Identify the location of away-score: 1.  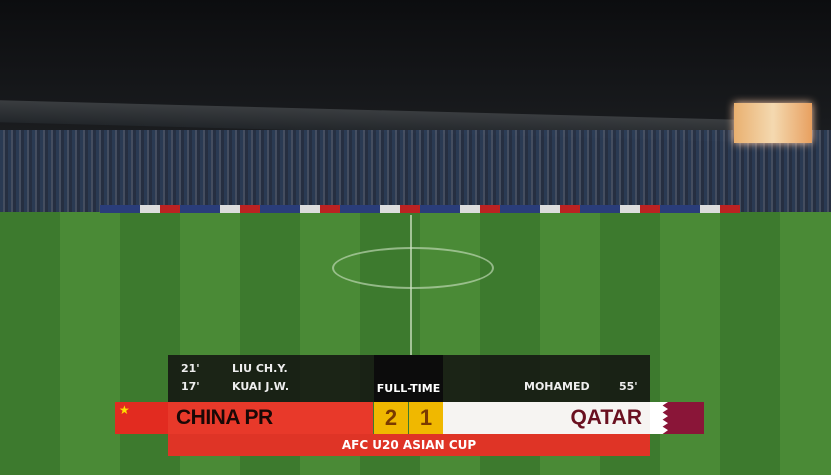
(426, 418).